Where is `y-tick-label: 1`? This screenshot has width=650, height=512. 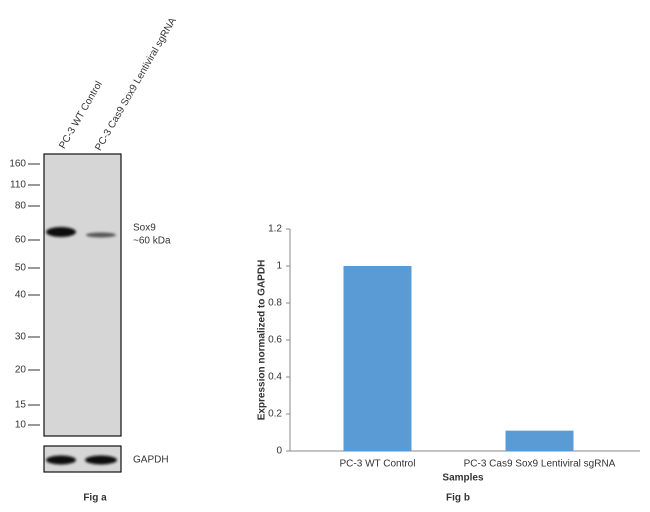
y-tick-label: 1 is located at coordinates (279, 266).